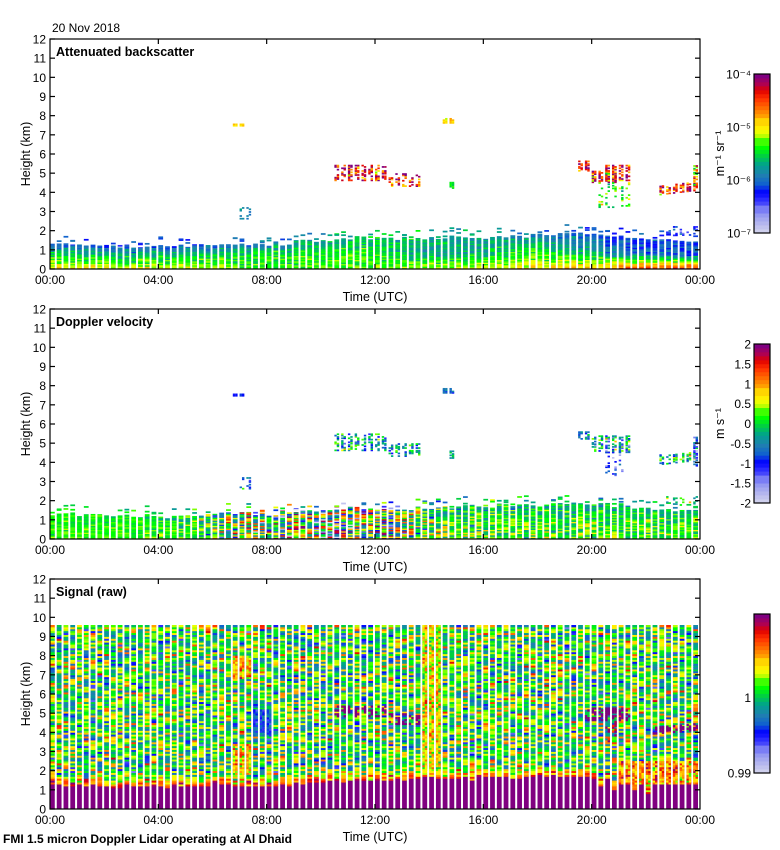 Image resolution: width=780 pixels, height=850 pixels. I want to click on colorbar-frame, so click(762, 153).